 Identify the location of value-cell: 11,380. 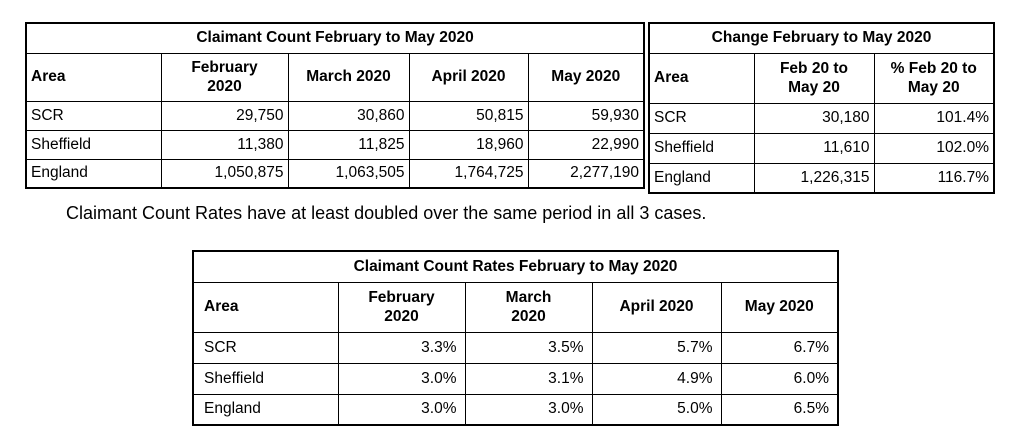
(224, 144).